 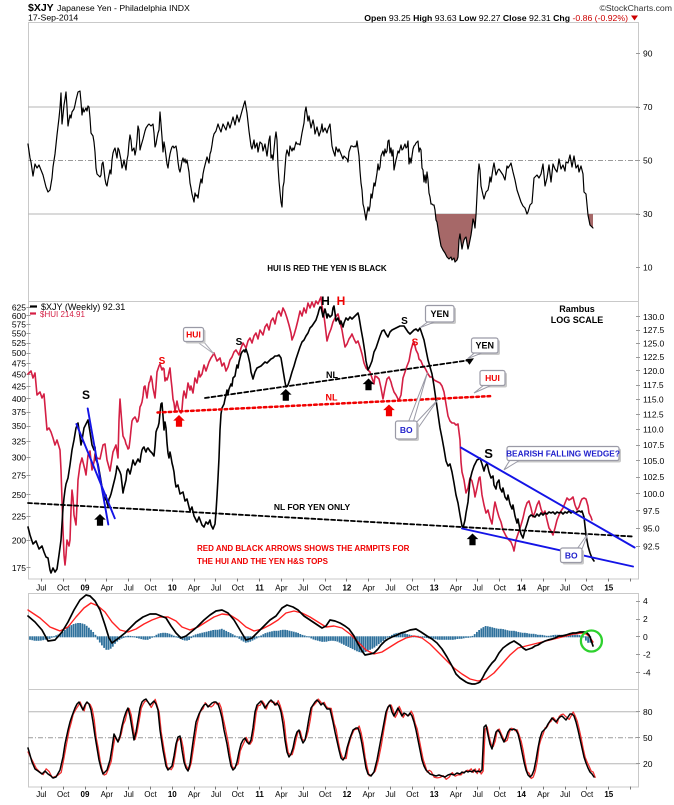 I want to click on svg-text: Rambus, so click(x=577, y=309).